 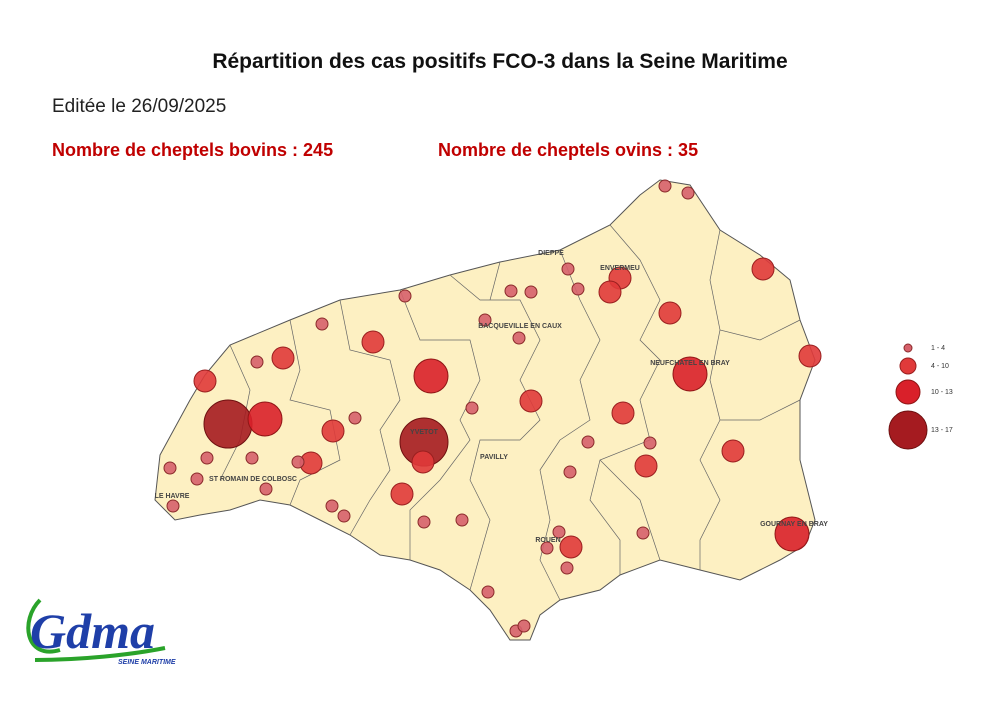 I want to click on logo-region: SEINE MARITIME, so click(x=147, y=662).